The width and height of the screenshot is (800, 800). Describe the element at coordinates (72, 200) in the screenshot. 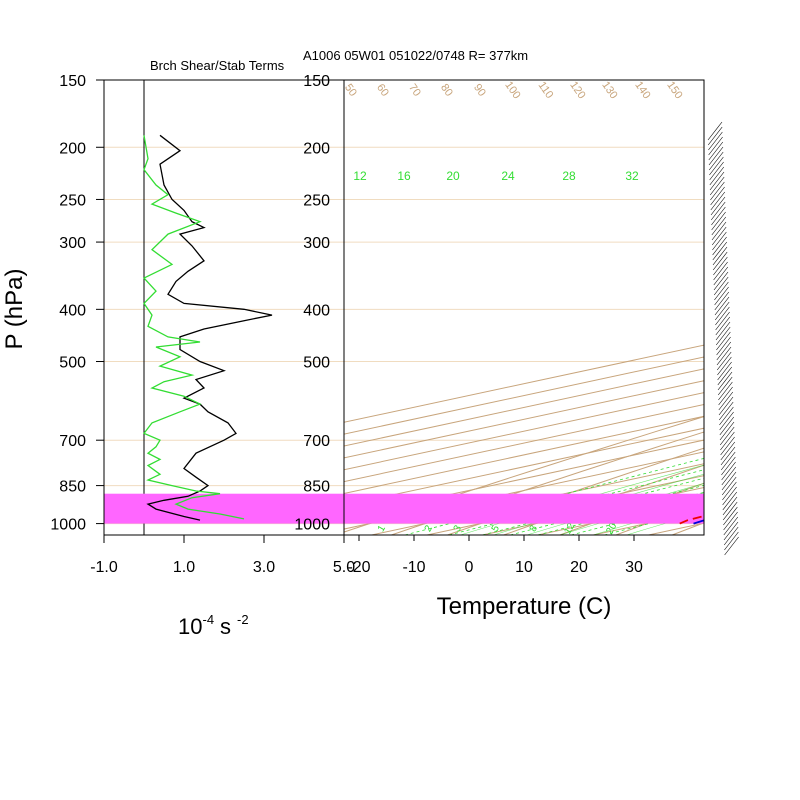

I see `y-tick-label: 250` at that location.